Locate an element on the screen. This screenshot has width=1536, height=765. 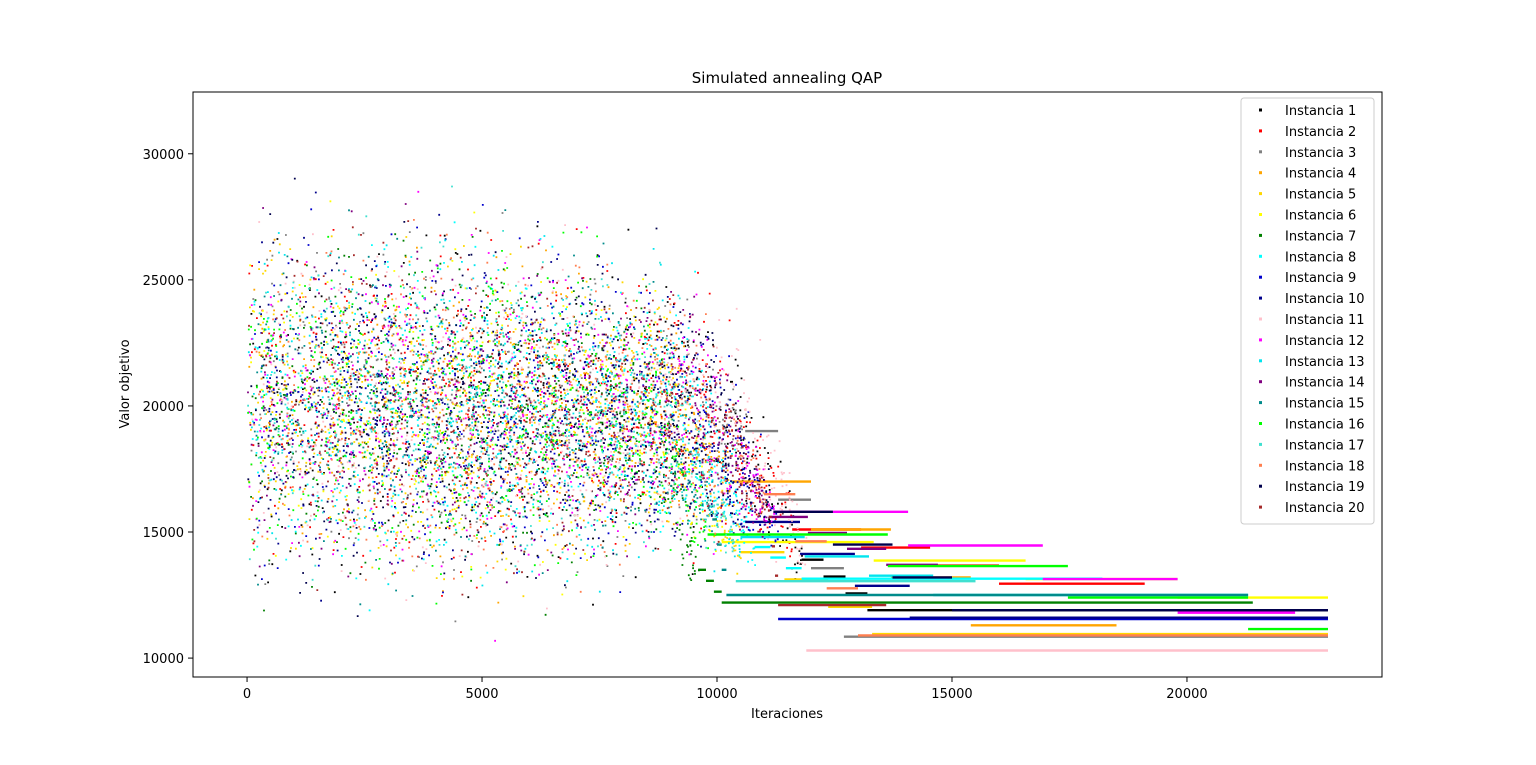
x-tick-label: 15000 is located at coordinates (951, 694).